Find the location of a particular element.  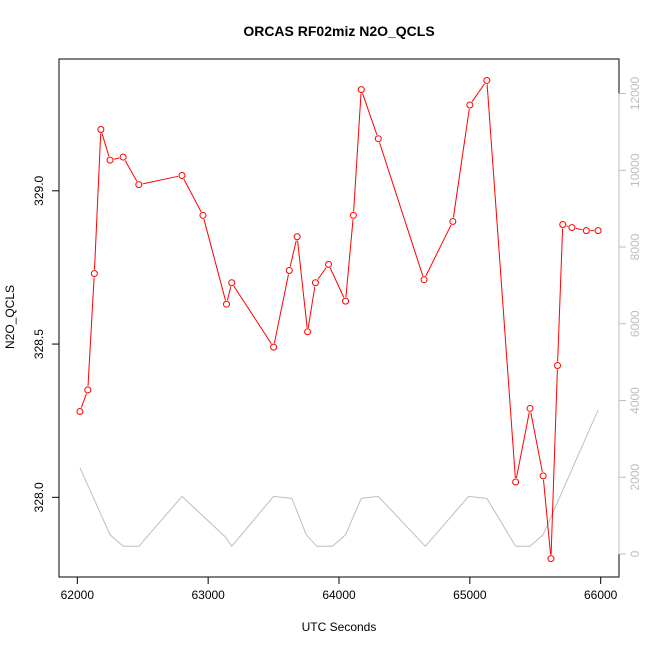

x-tick-label-2: 64000 is located at coordinates (339, 595).